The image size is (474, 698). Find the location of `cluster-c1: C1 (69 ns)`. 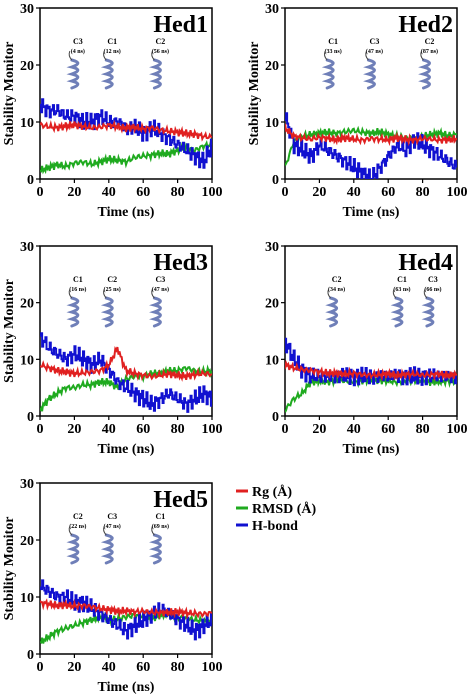

cluster-c1: C1 (69 ns) is located at coordinates (159, 538).